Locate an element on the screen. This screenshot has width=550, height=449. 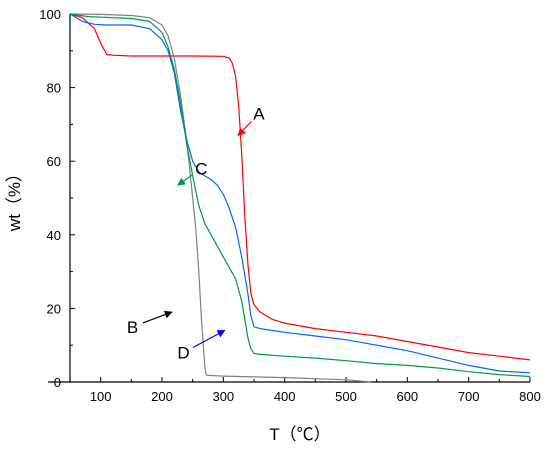
y-tick-label: 0 is located at coordinates (57, 382).